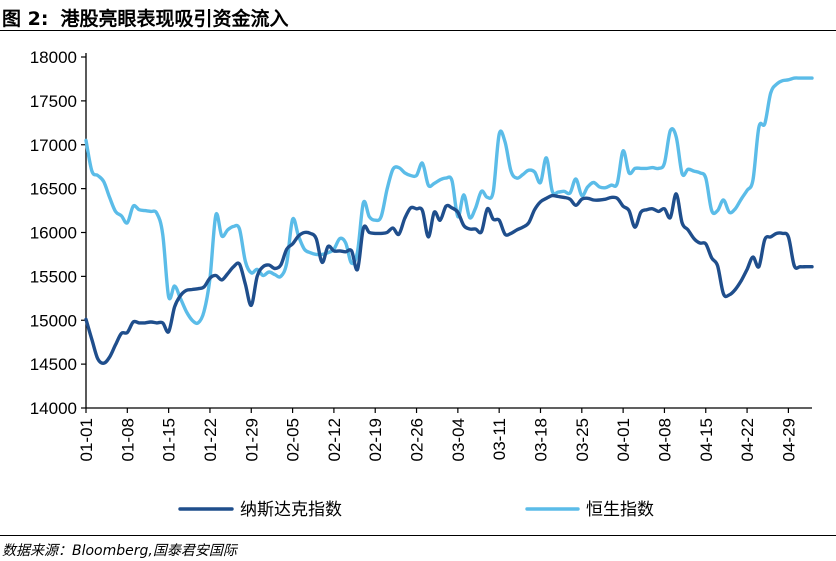  Describe the element at coordinates (416, 510) in the screenshot. I see `chart-legend: 纳斯达克指数 恒生指数` at that location.